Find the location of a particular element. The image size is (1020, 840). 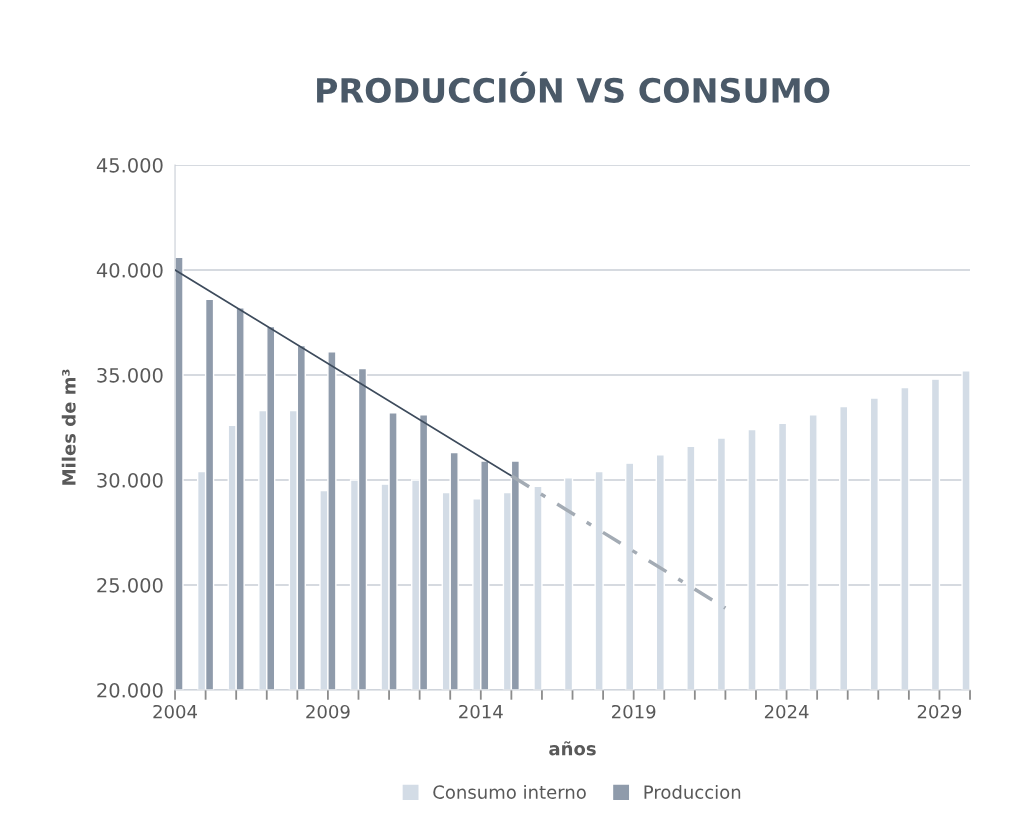

y-tick-label: 25.000 is located at coordinates (130, 585).